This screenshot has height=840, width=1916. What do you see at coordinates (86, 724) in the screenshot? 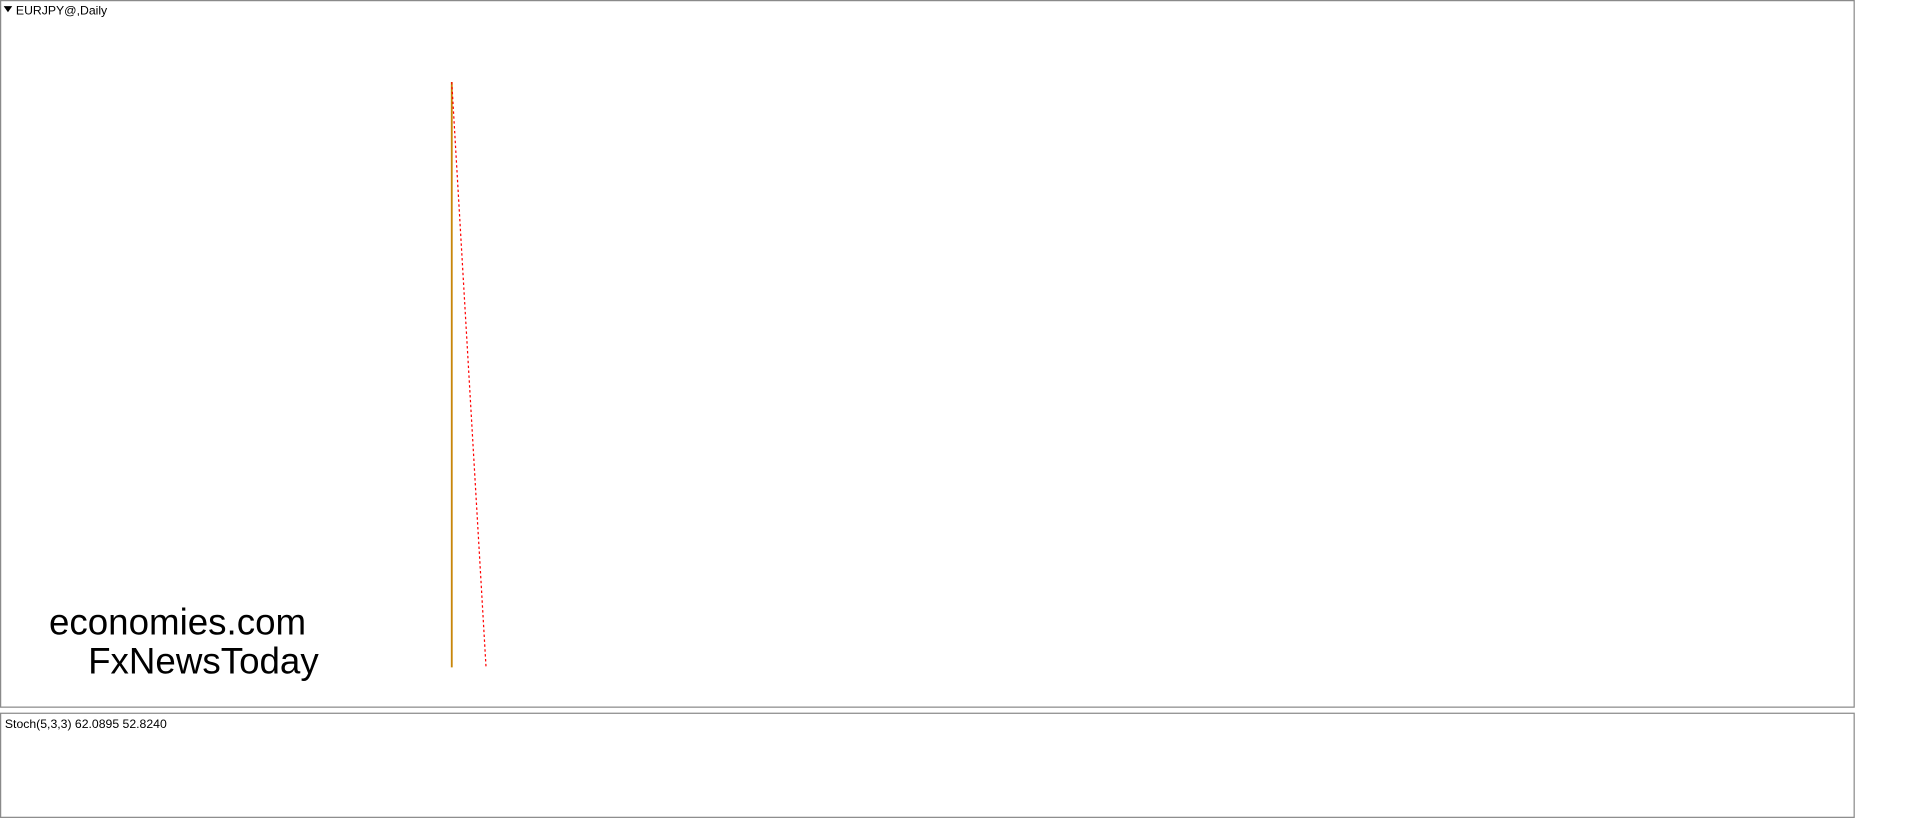
I see `indicator-title: Stoch(5,3,3) 62.0895 52.8240` at bounding box center [86, 724].